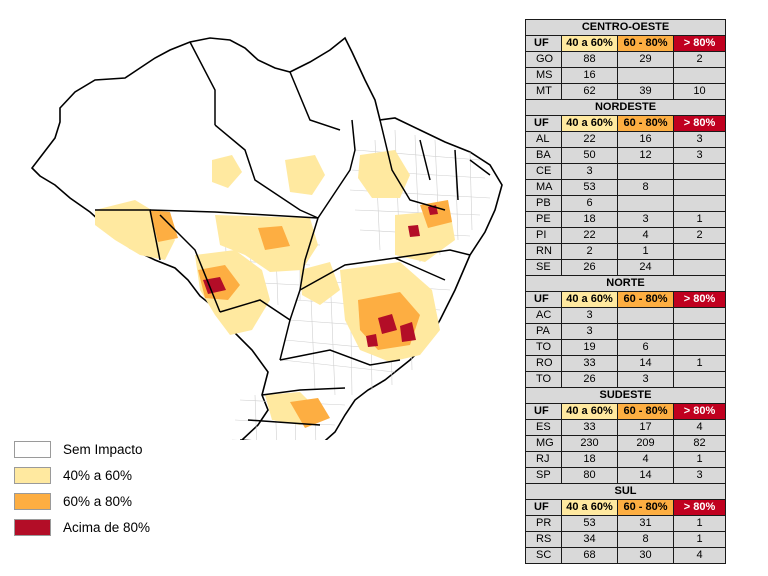  I want to click on region-mid-sul, so click(310, 413).